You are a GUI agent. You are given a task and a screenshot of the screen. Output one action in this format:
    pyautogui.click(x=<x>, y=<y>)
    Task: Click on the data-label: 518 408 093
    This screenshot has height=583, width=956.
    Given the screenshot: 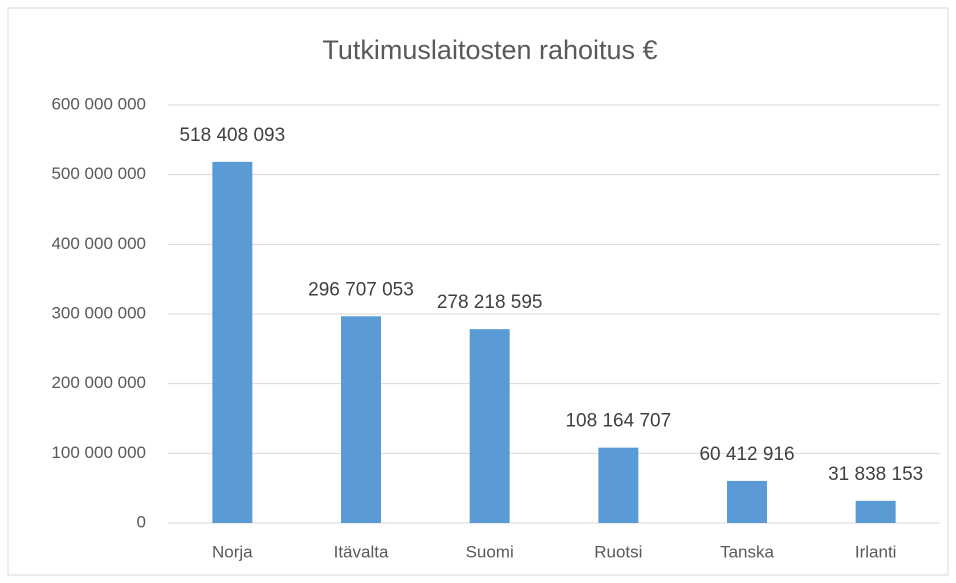 What is the action you would take?
    pyautogui.click(x=232, y=135)
    